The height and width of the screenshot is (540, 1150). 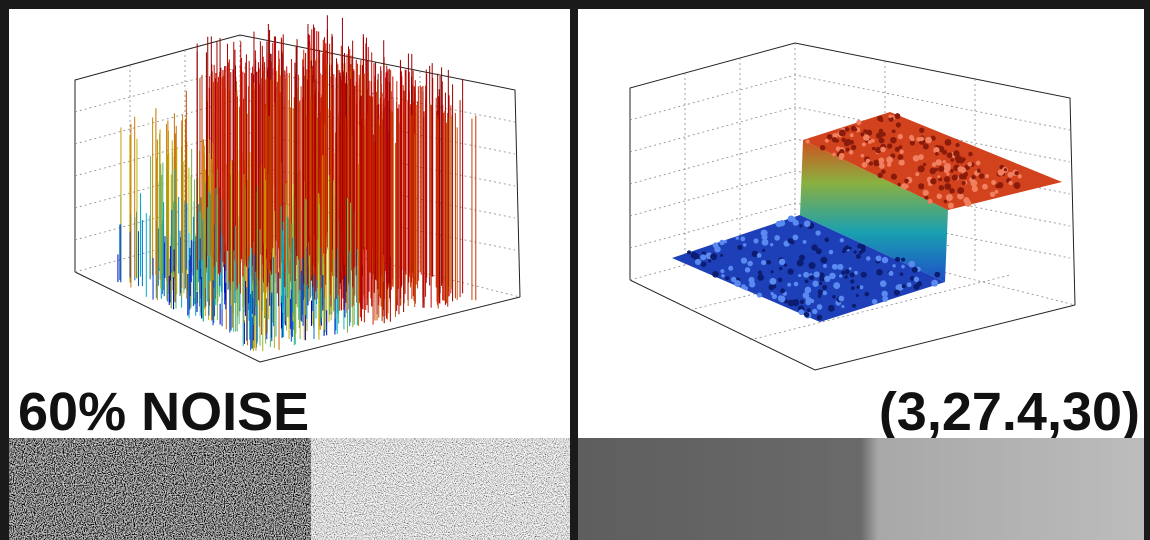 What do you see at coordinates (160, 489) in the screenshot?
I see `noisy-image-dark` at bounding box center [160, 489].